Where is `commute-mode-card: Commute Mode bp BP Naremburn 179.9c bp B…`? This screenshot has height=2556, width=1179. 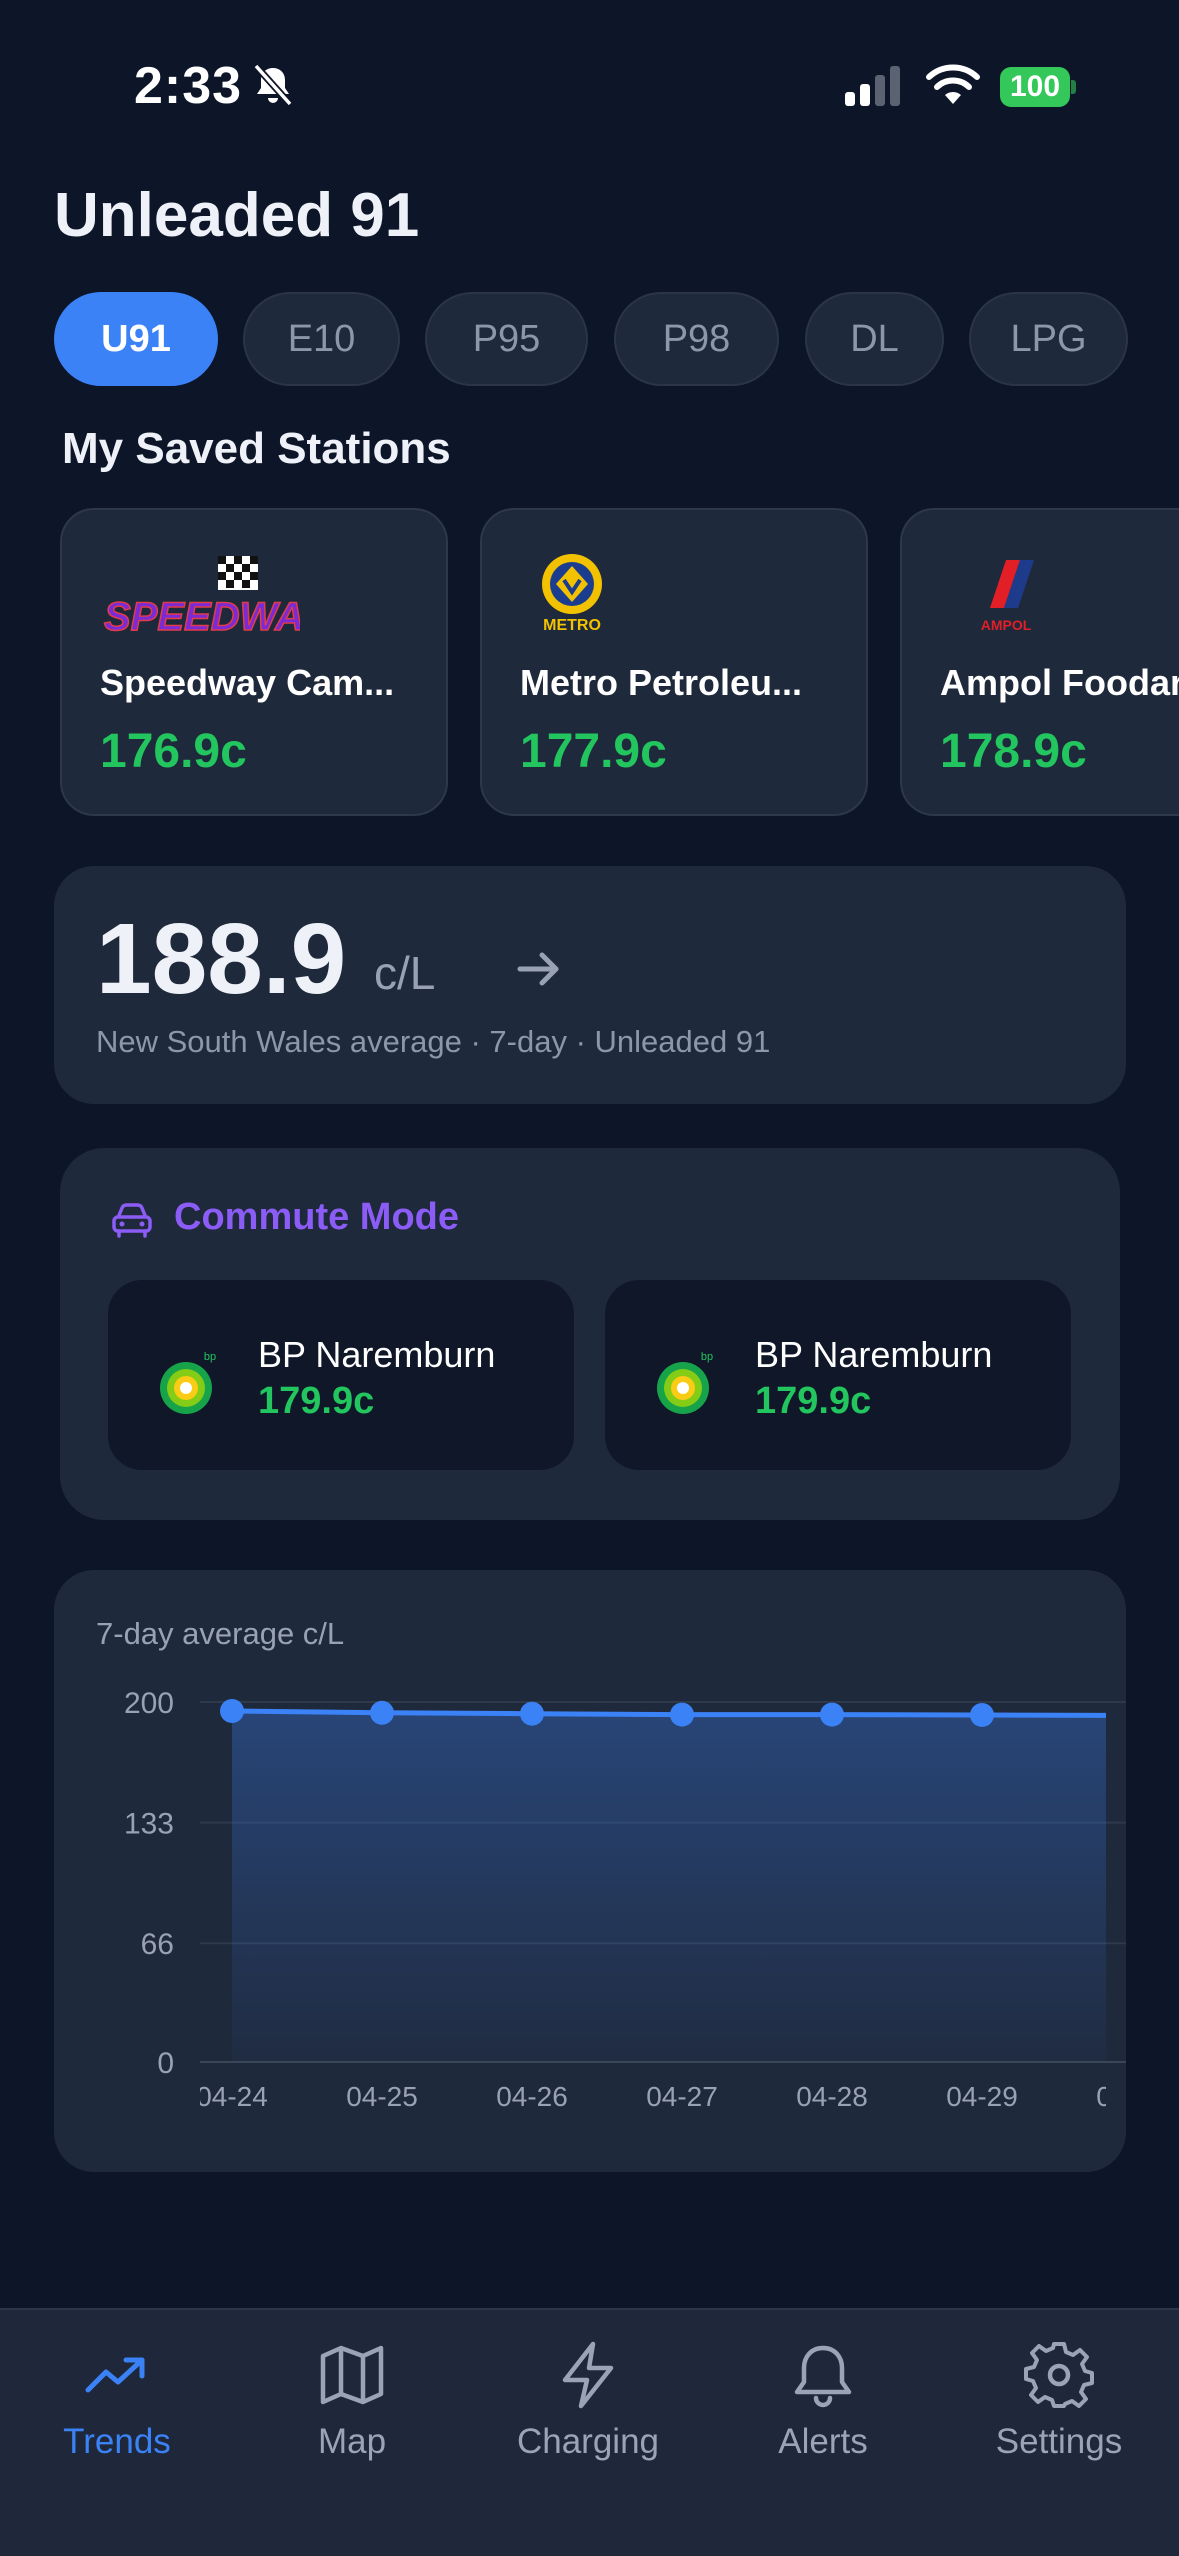
commute-mode-card: Commute Mode bp BP Naremburn 179.9c bp B… is located at coordinates (590, 1334).